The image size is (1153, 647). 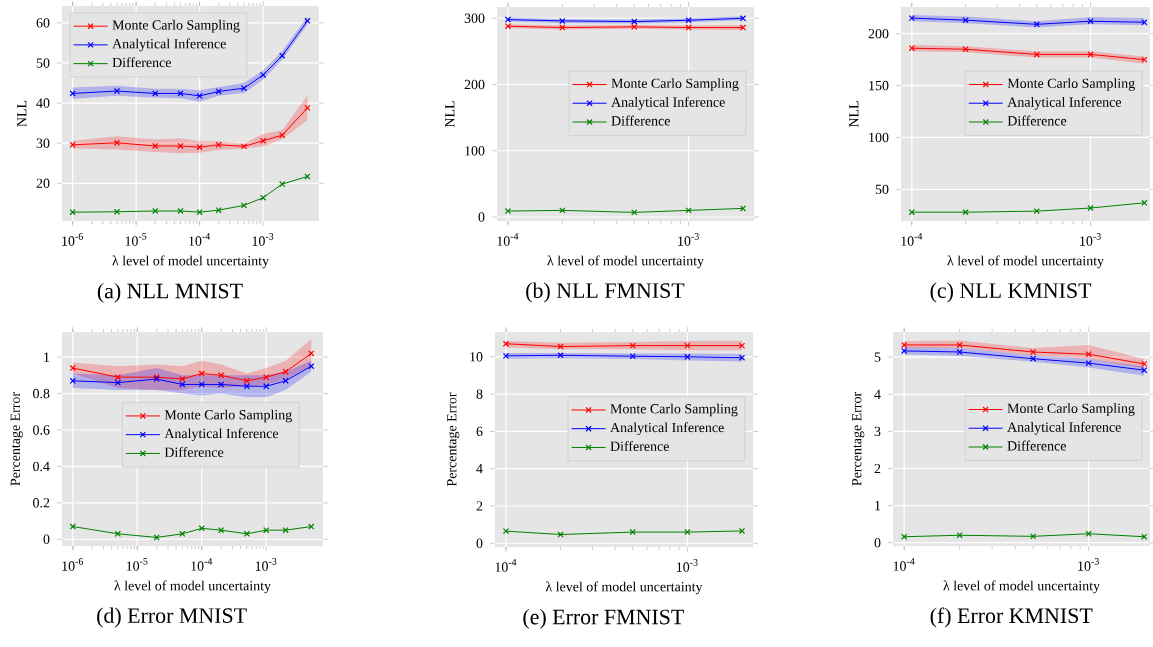 I want to click on text: (c) NLL KMNIST, so click(x=1011, y=292).